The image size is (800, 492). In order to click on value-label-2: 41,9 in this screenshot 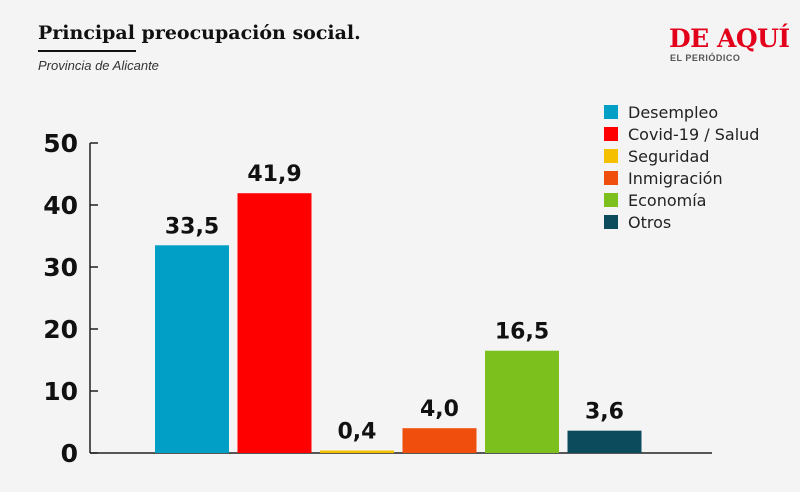, I will do `click(274, 174)`.